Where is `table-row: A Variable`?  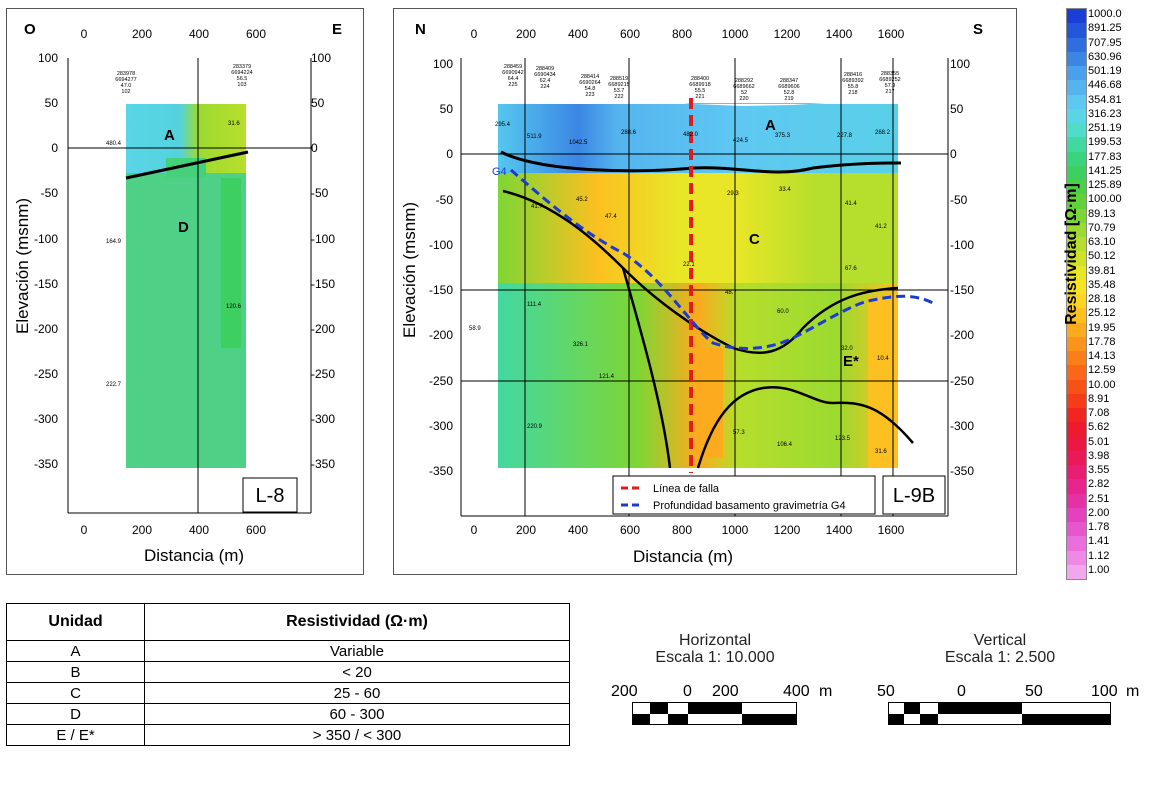 table-row: A Variable is located at coordinates (288, 651).